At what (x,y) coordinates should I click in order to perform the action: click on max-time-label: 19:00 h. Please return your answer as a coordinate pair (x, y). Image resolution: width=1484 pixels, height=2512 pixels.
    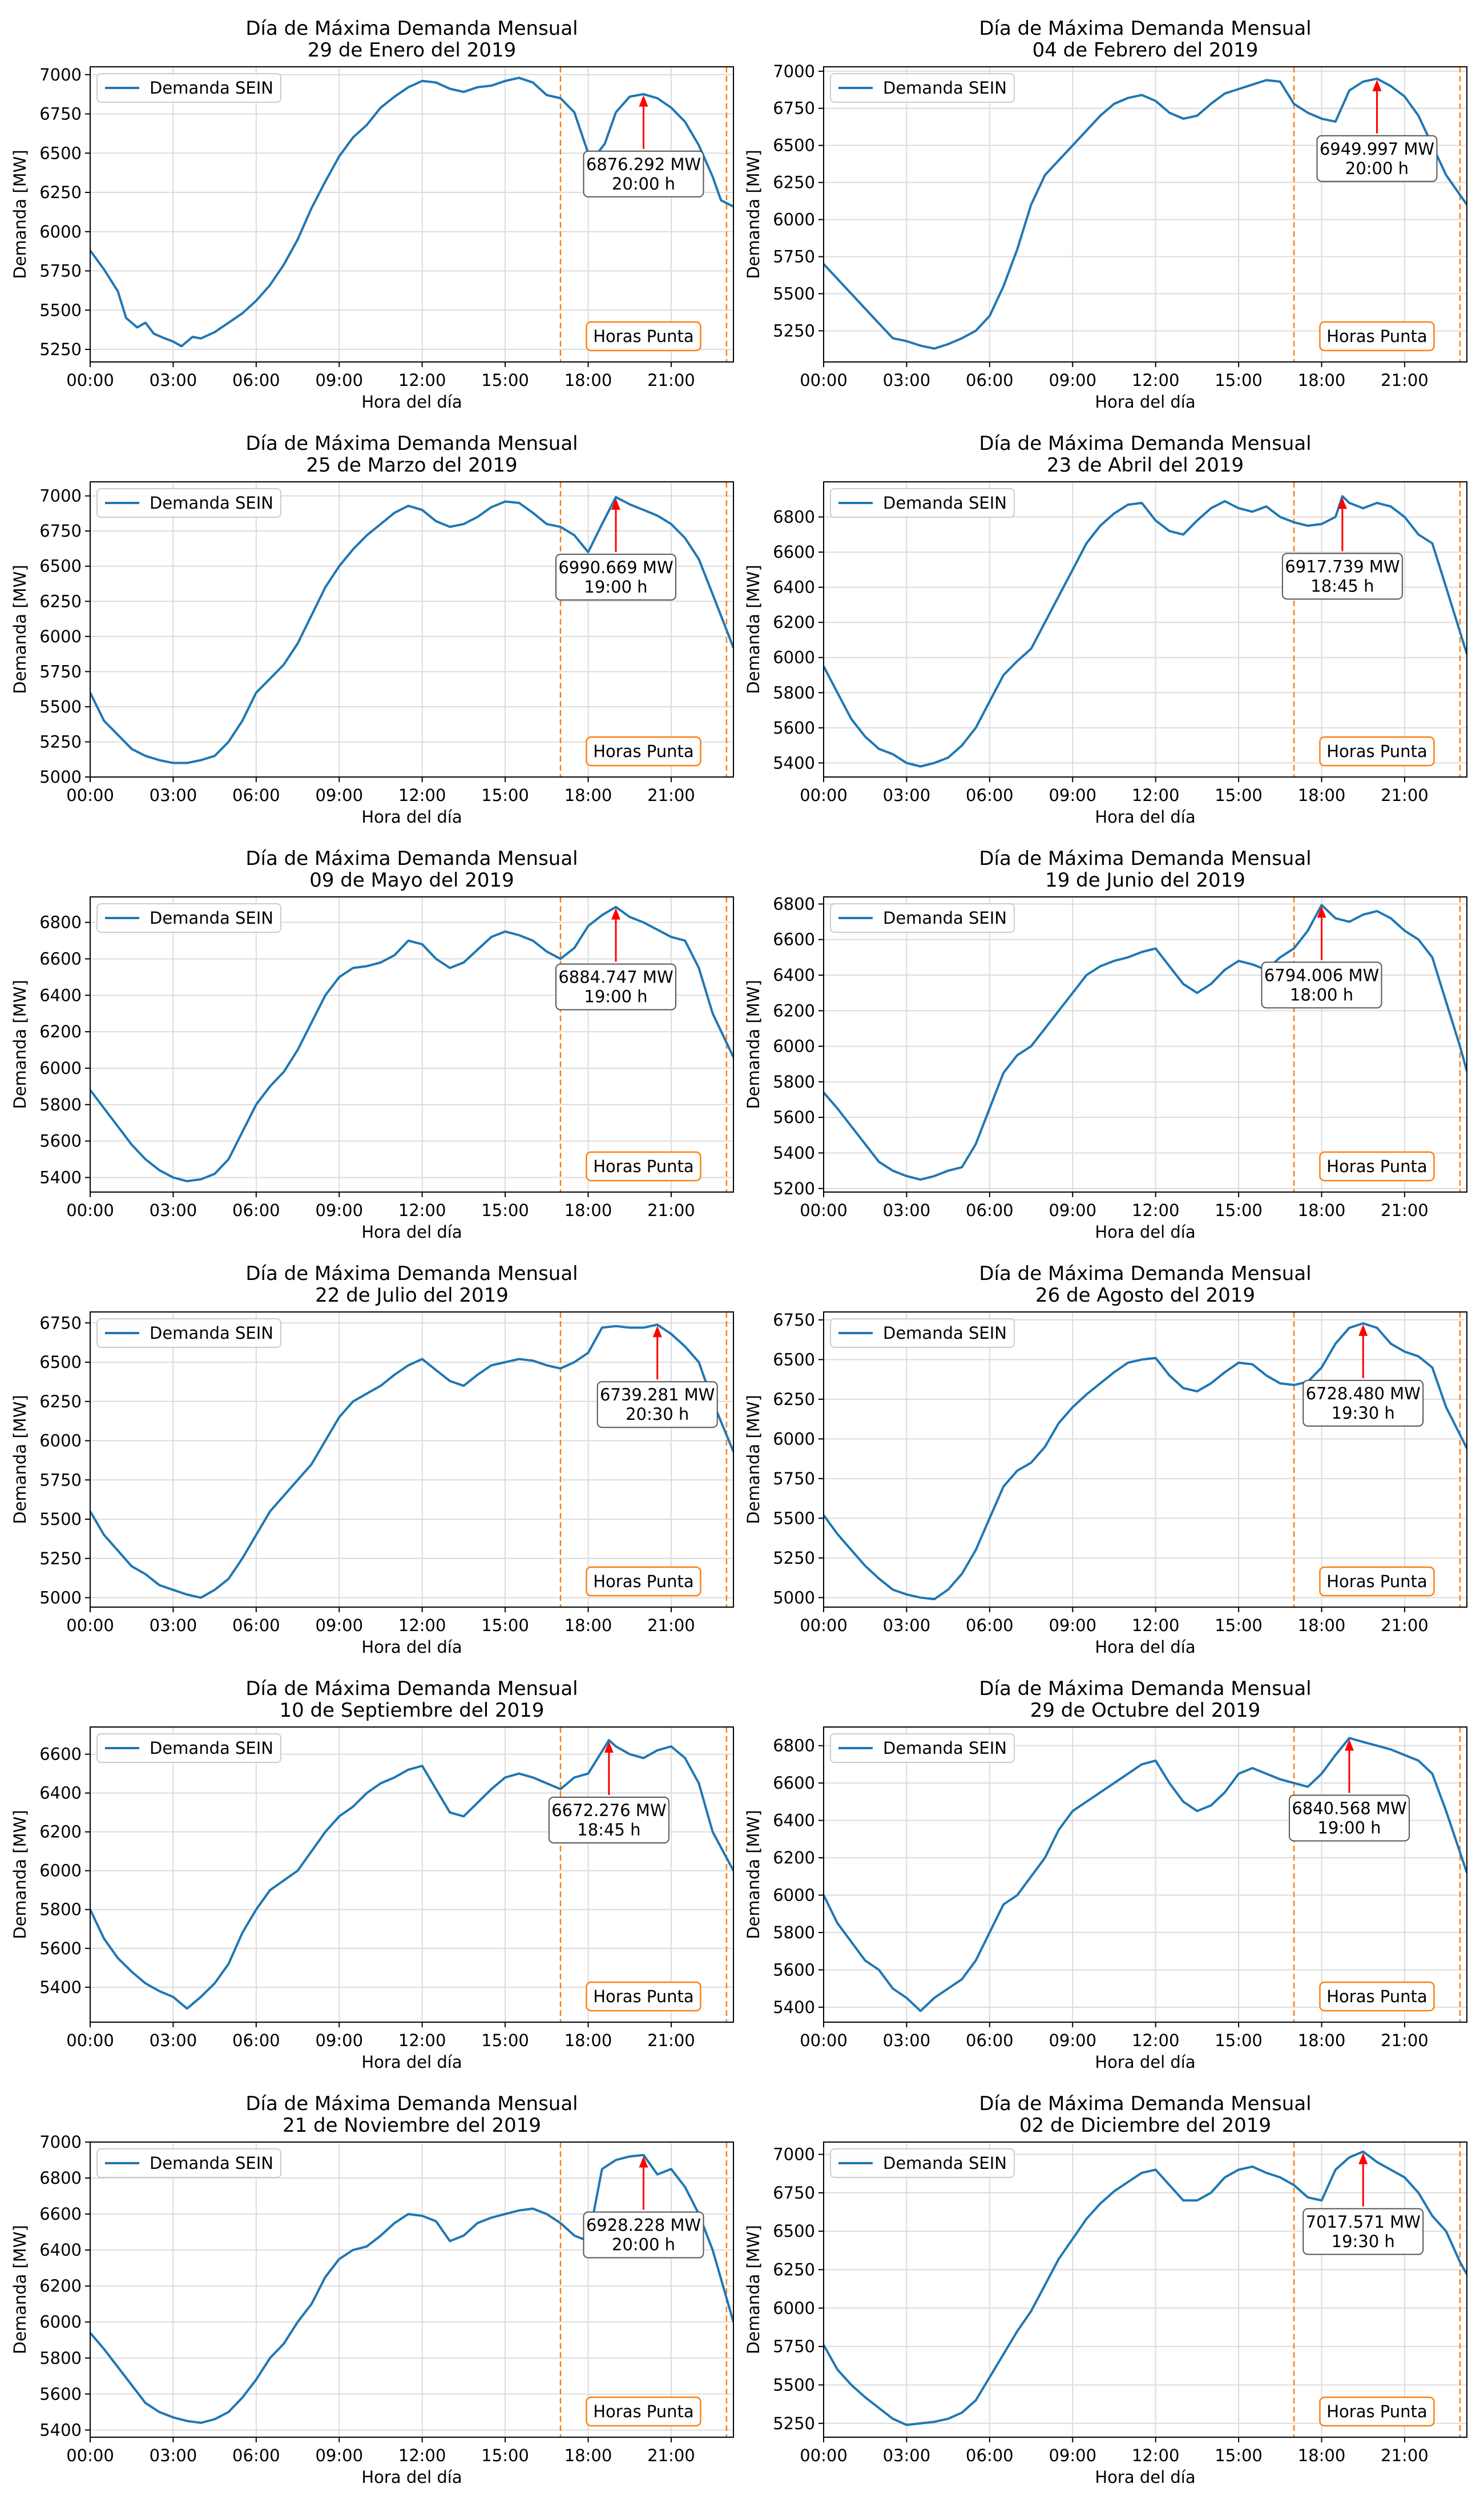
    Looking at the image, I should click on (616, 587).